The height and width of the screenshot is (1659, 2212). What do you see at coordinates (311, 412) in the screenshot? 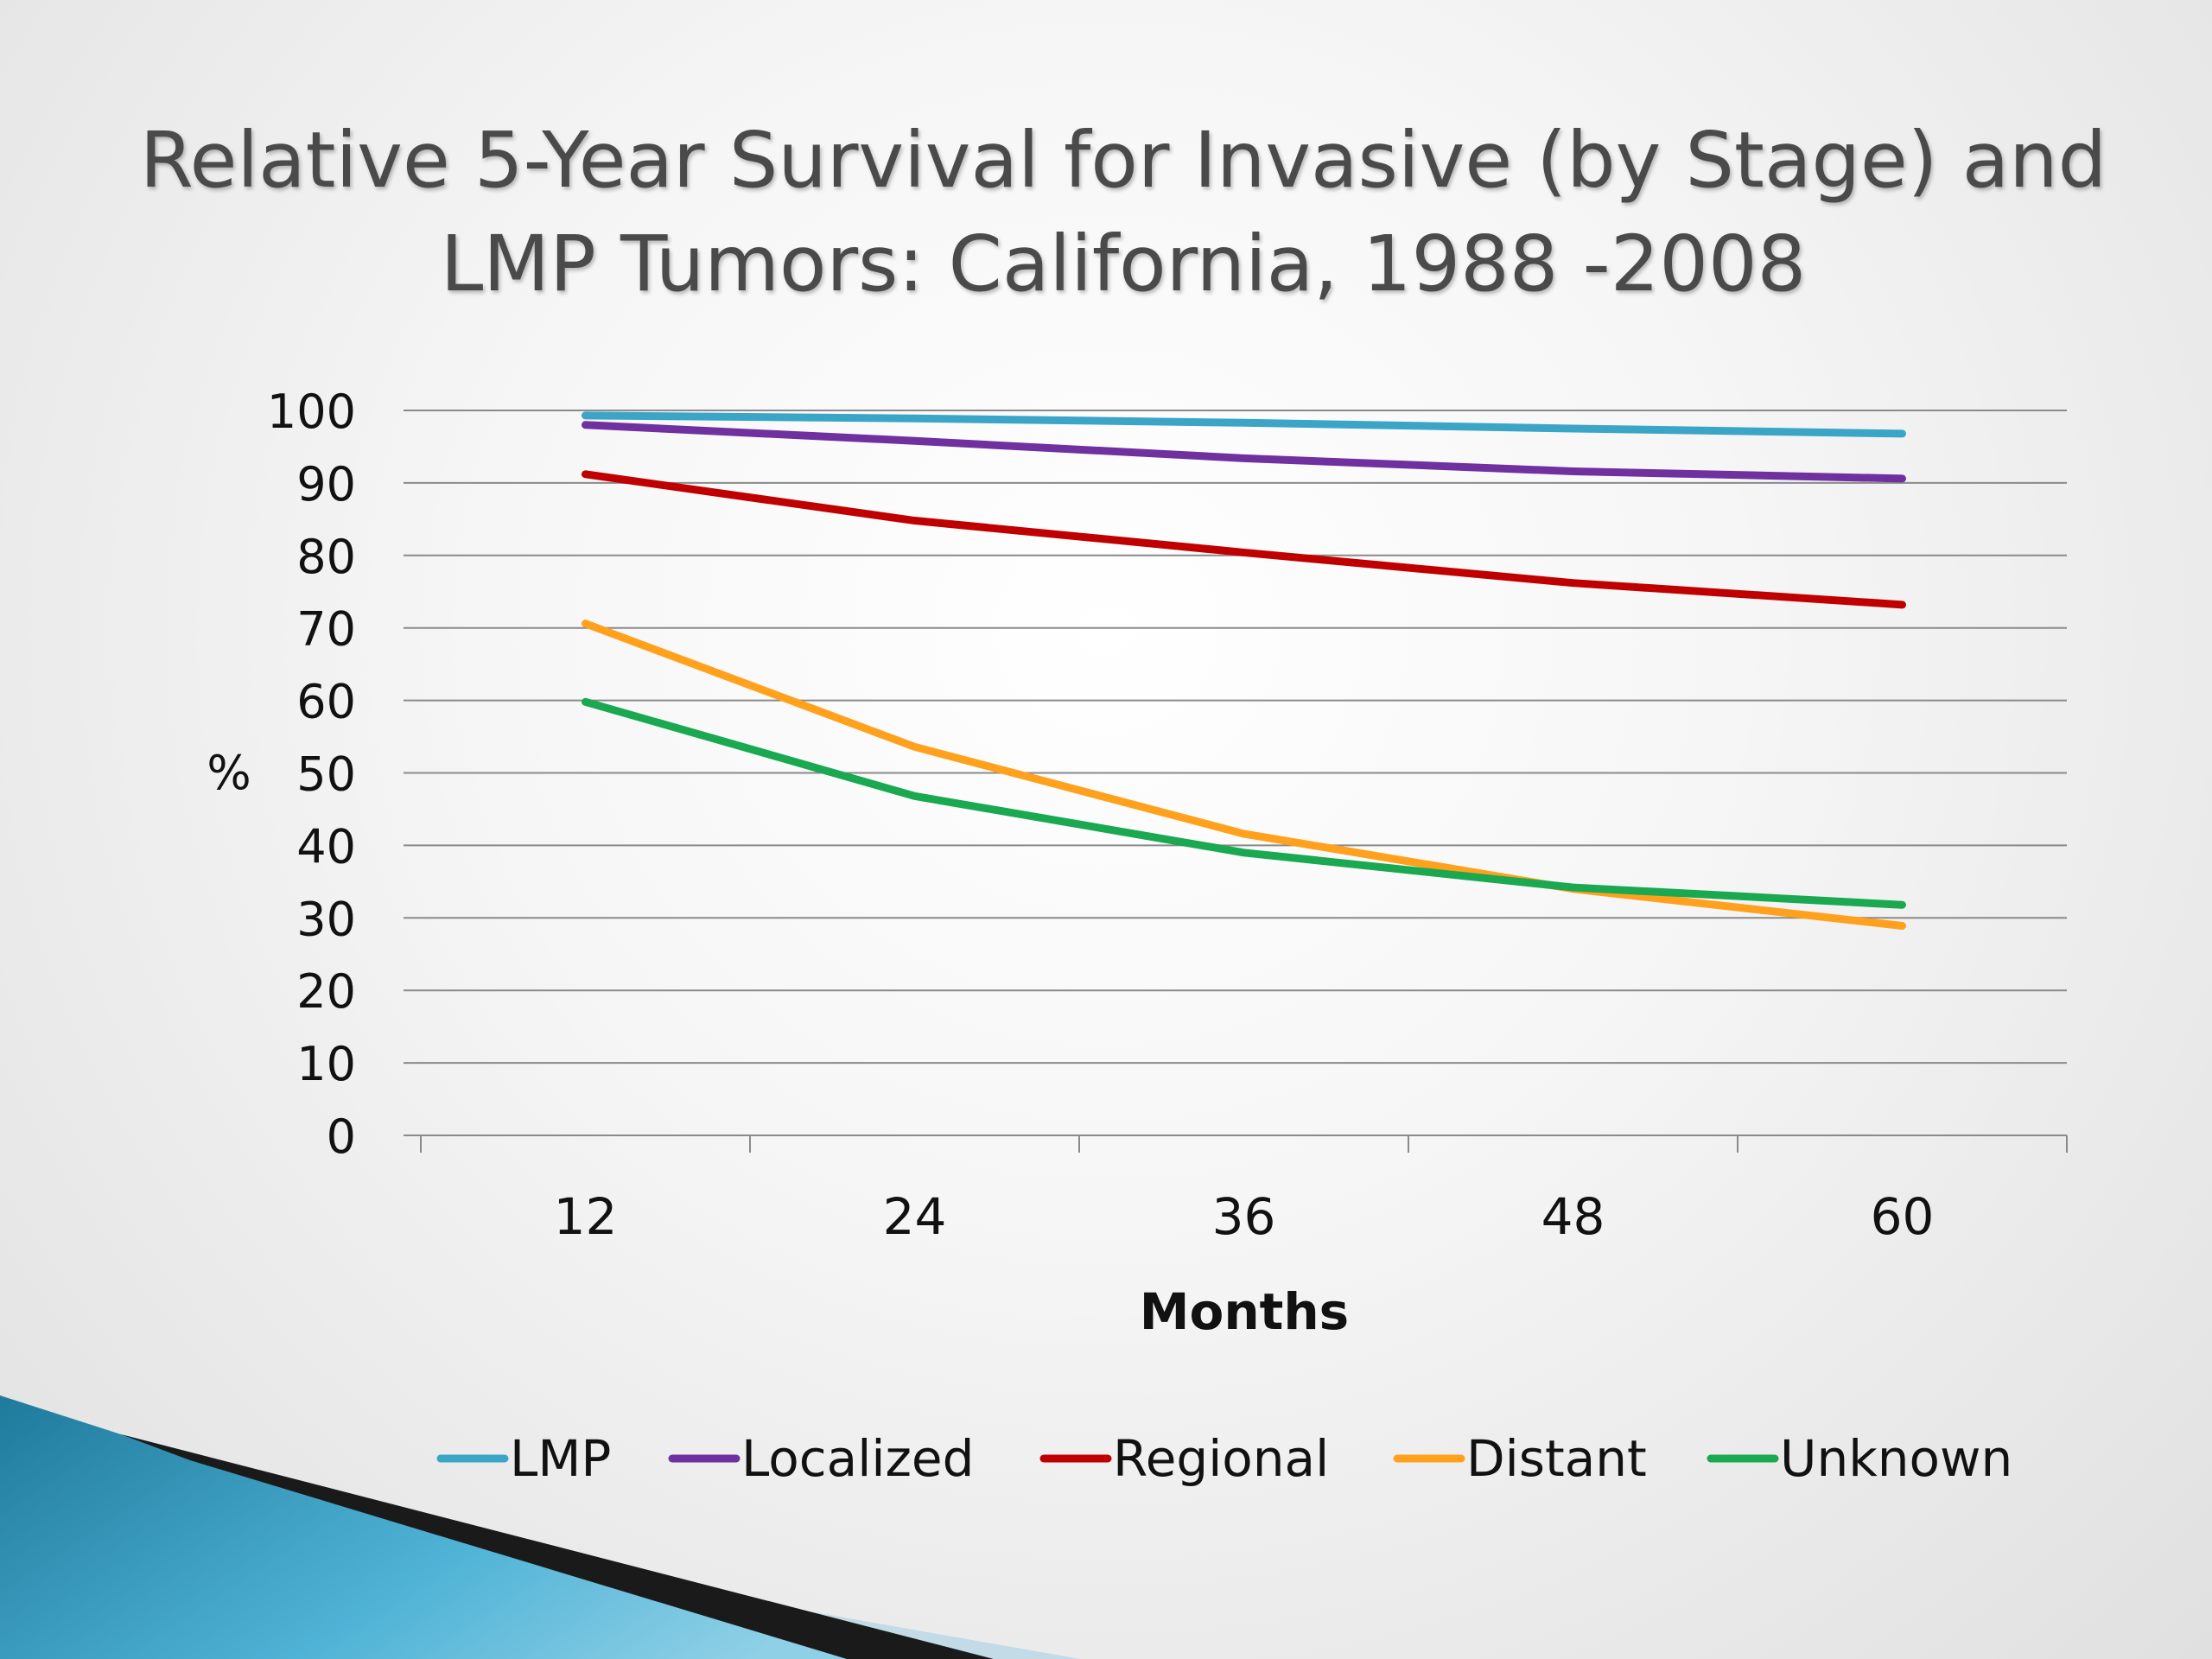
I see `y-tick-label: 100` at bounding box center [311, 412].